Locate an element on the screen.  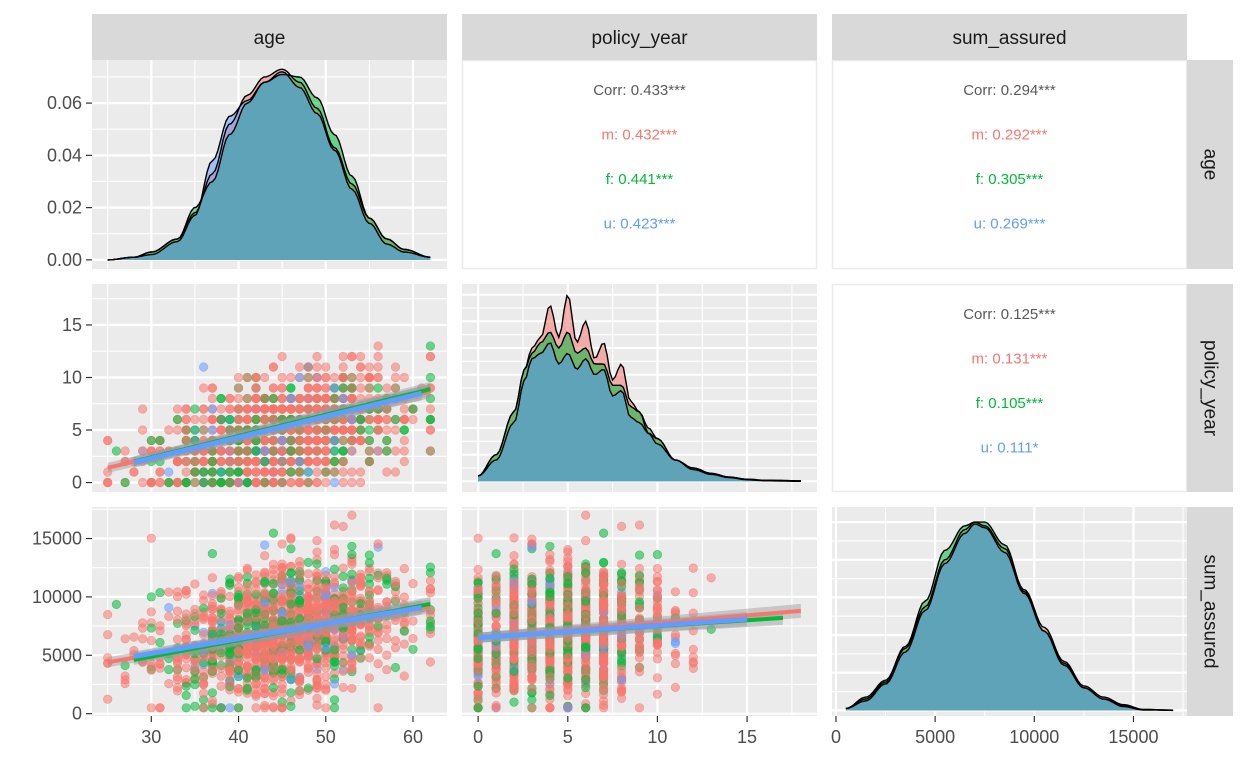
age-policy-year-regression-line-u is located at coordinates (278, 428).